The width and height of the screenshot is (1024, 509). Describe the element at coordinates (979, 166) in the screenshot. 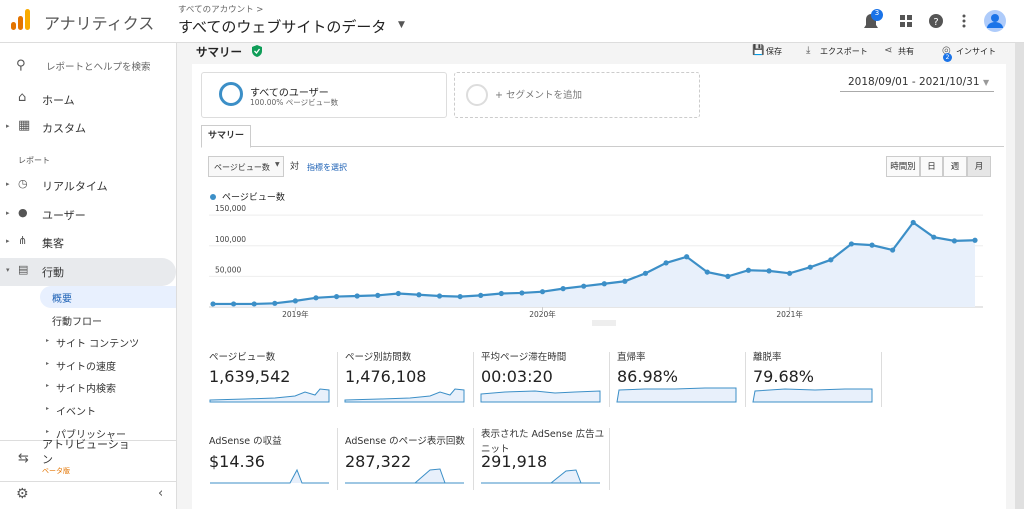

I see `granularity-button: 月` at that location.